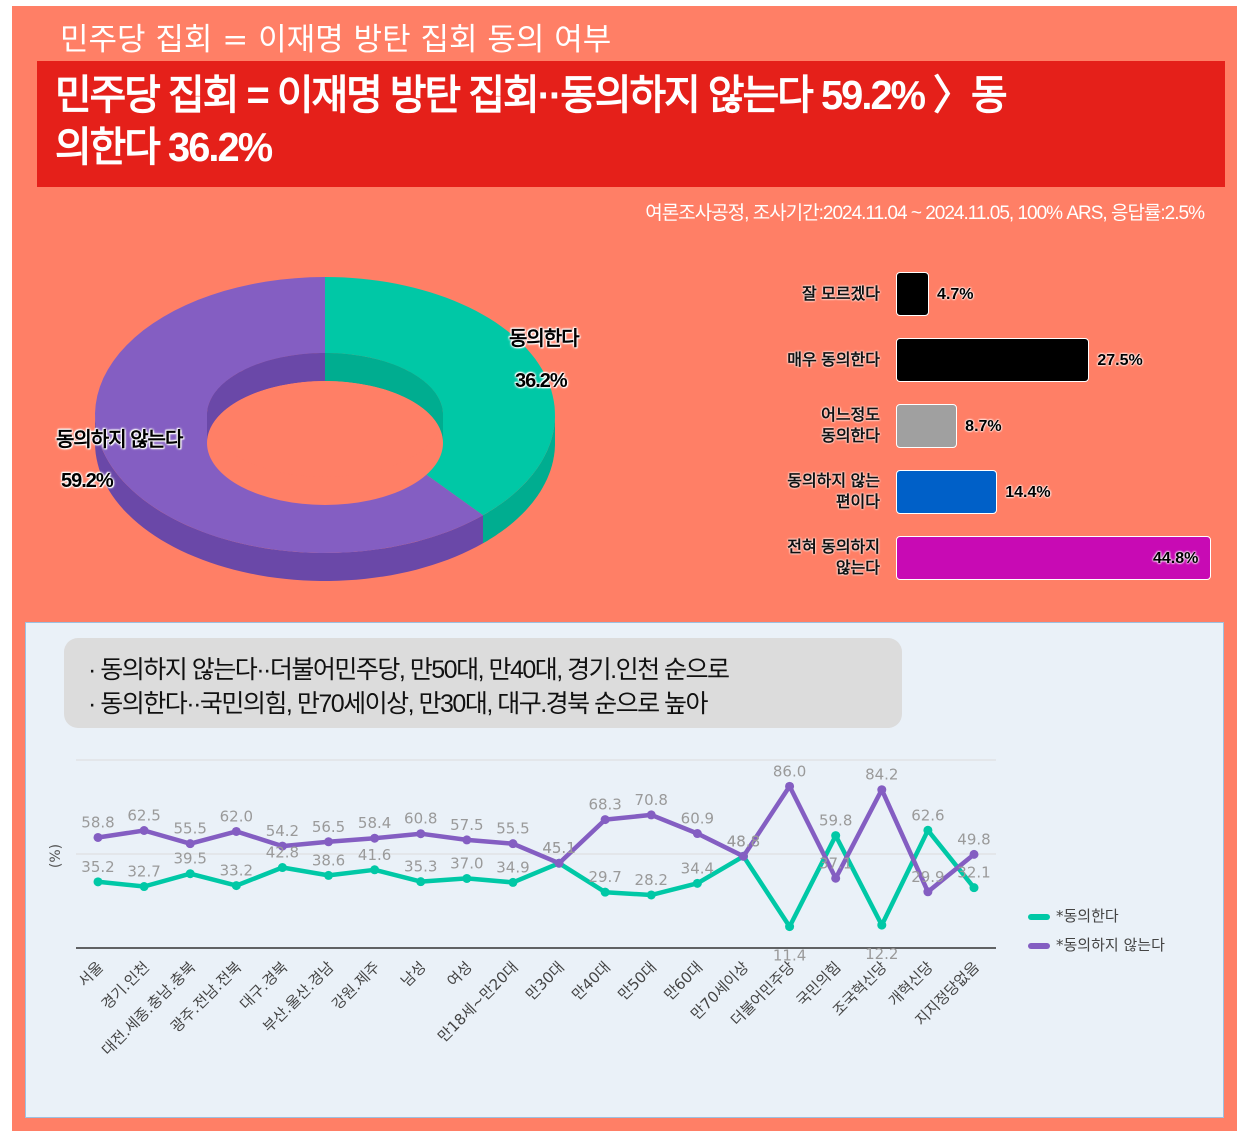  What do you see at coordinates (328, 827) in the screenshot?
I see `data-label: 56.5` at bounding box center [328, 827].